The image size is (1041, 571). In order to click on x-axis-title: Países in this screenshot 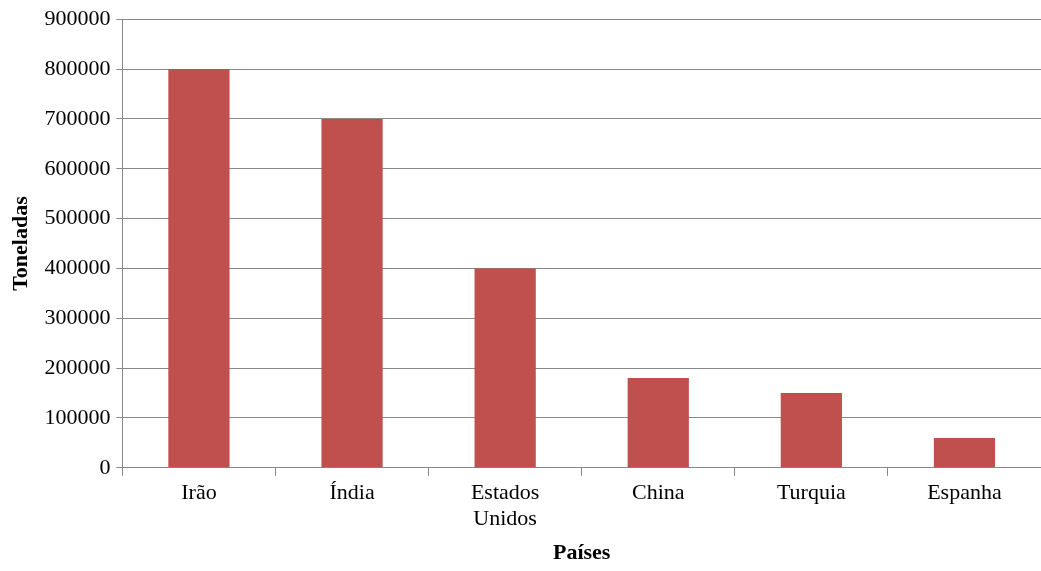, I will do `click(581, 552)`.